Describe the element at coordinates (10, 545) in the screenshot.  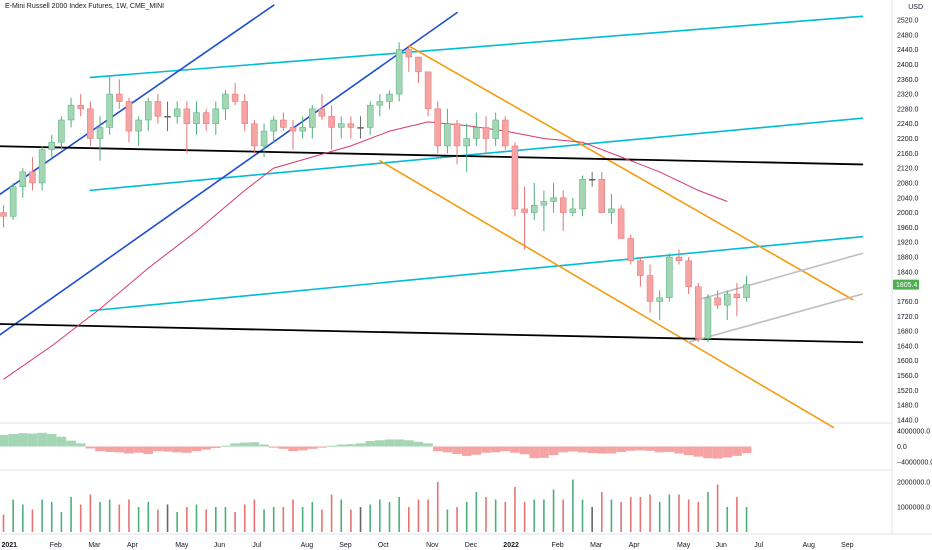
I see `time-tick-label: 2021` at that location.